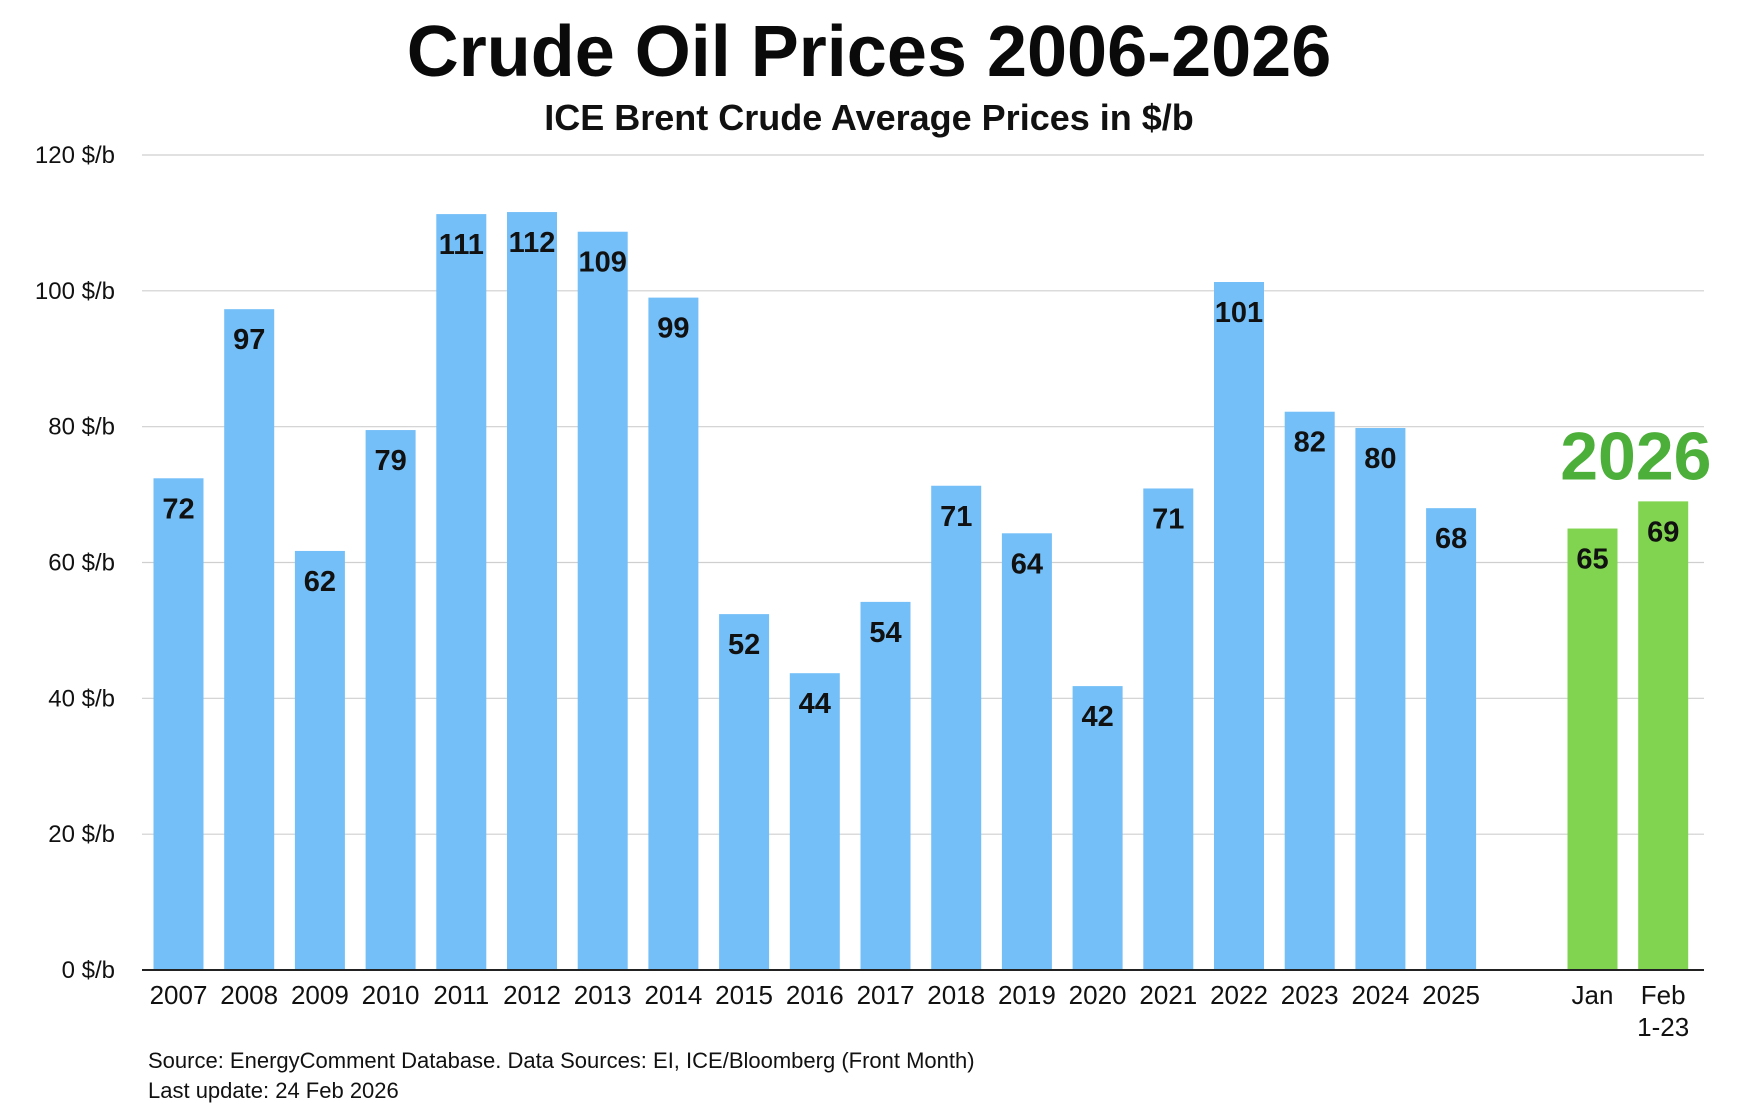 This screenshot has height=1112, width=1738. What do you see at coordinates (391, 995) in the screenshot?
I see `x-tick-label: 2010` at bounding box center [391, 995].